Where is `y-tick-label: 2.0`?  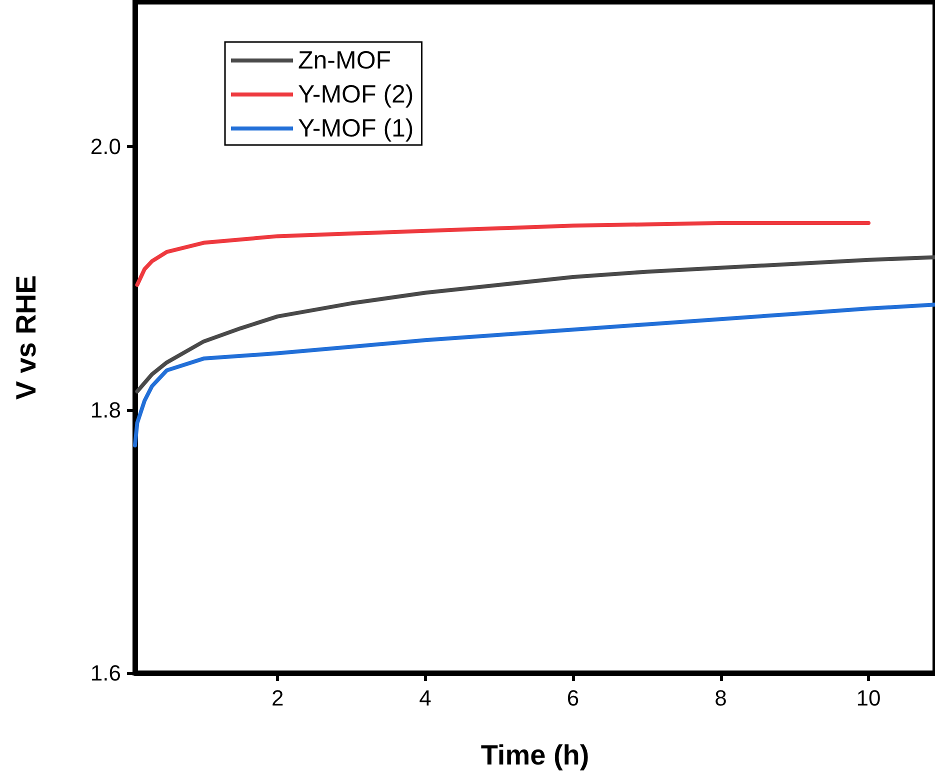
y-tick-label: 2.0 is located at coordinates (105, 147).